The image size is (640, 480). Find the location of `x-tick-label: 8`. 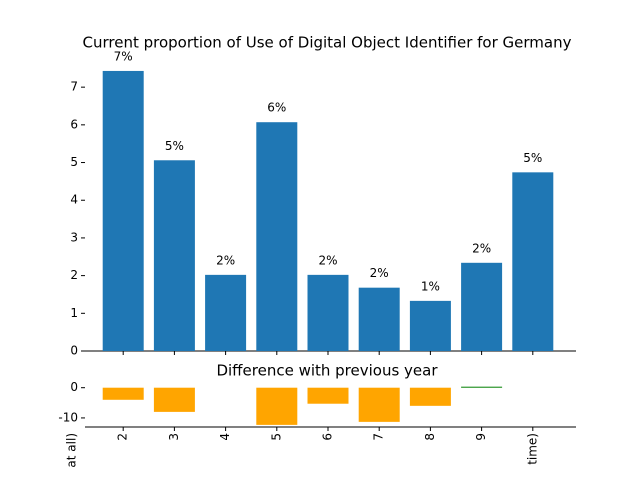

x-tick-label: 8 is located at coordinates (430, 437).